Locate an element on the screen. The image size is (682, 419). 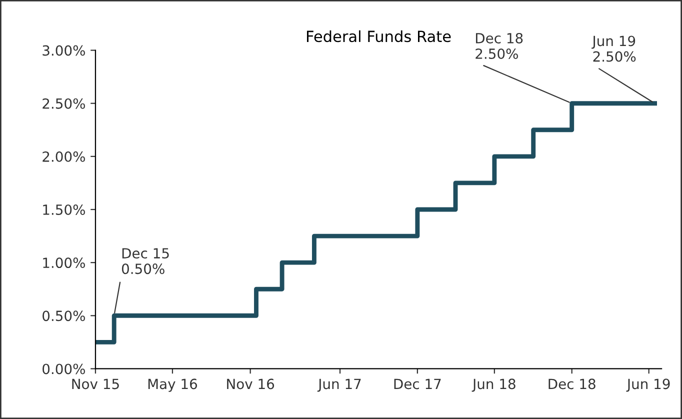
y-tick-label: 0.00% is located at coordinates (63, 369).